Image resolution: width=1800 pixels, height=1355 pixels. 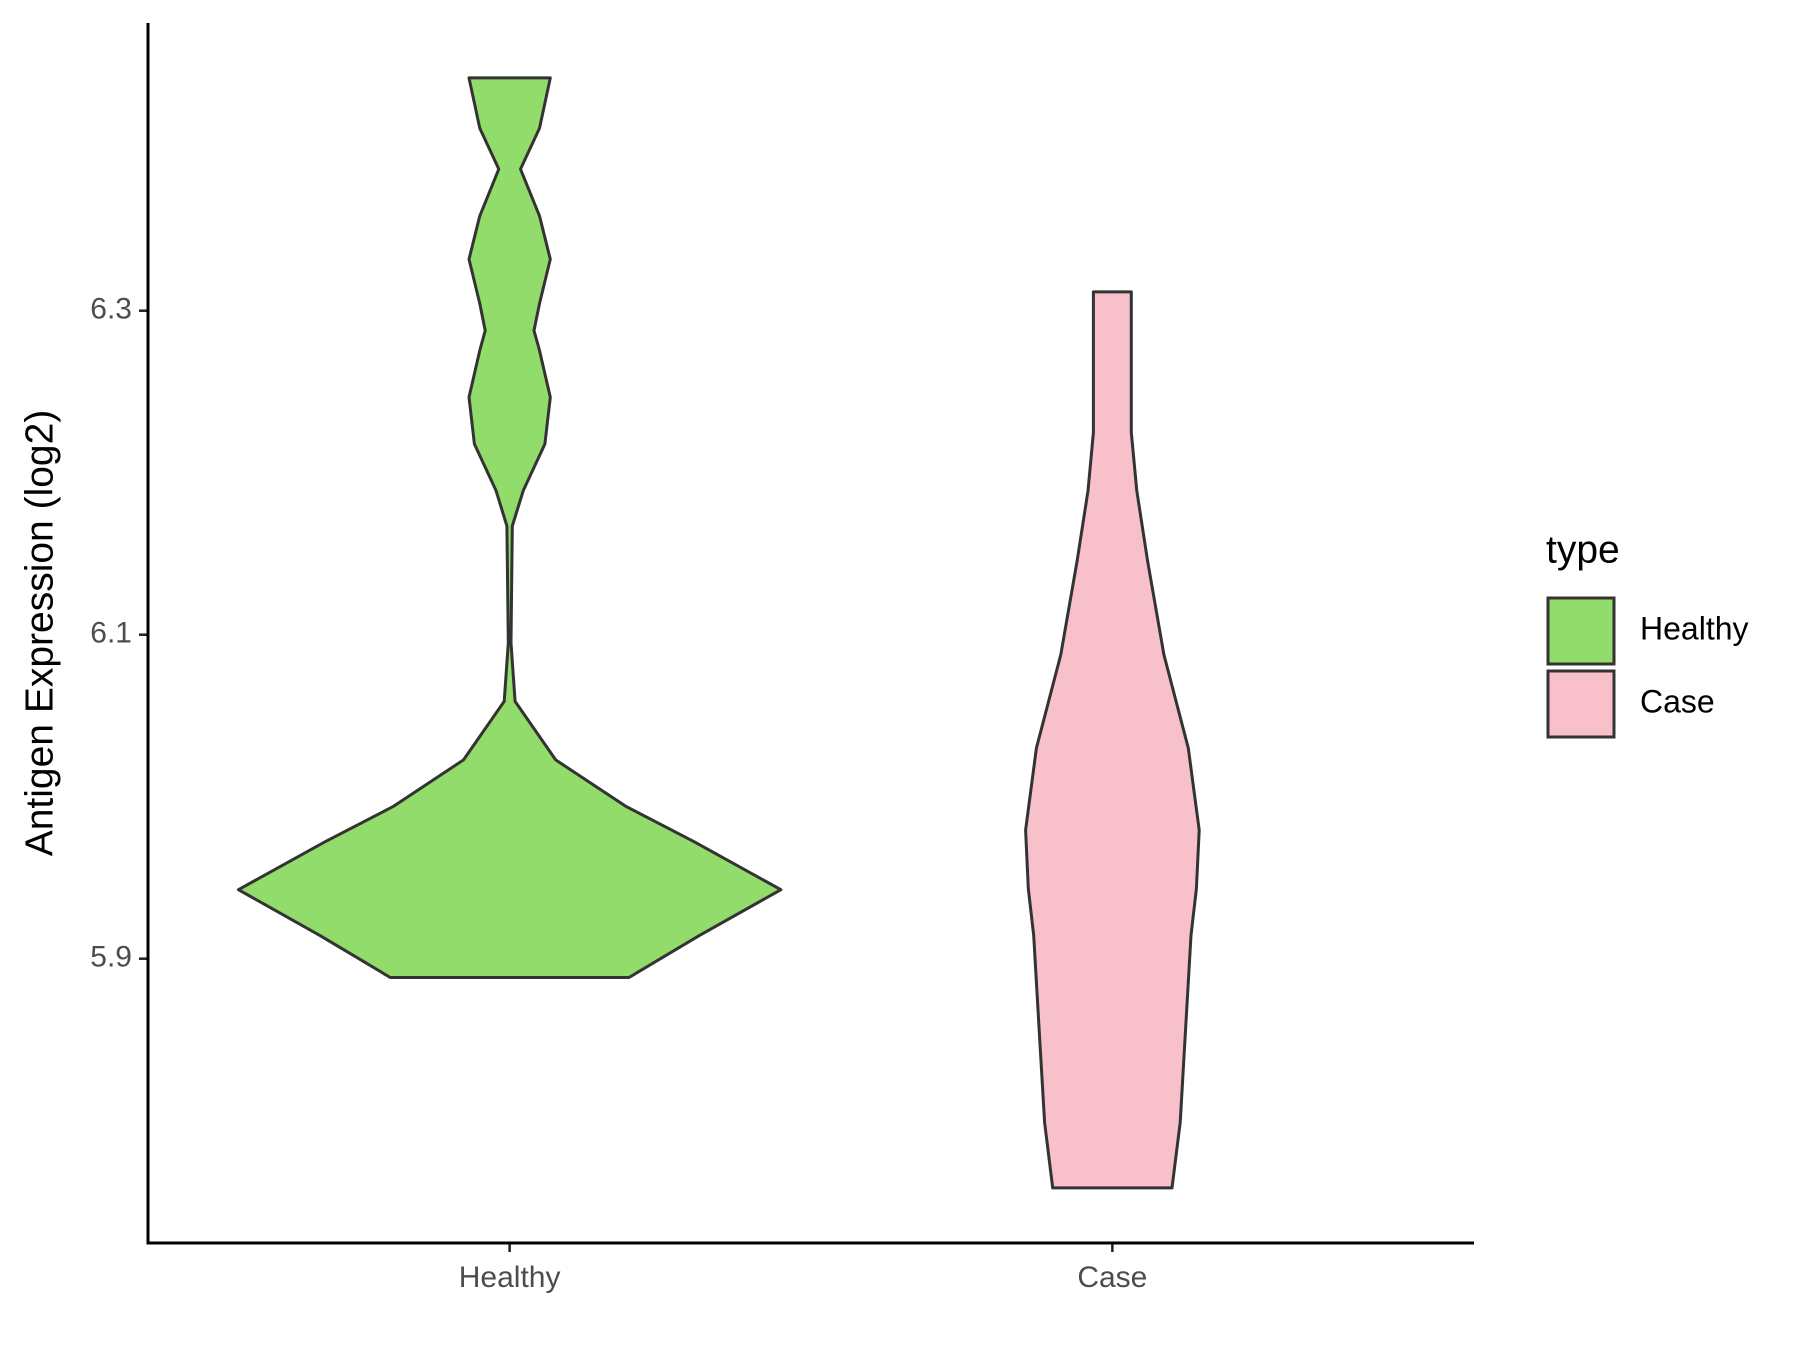 What do you see at coordinates (111, 633) in the screenshot?
I see `y-tick-label: 6.1` at bounding box center [111, 633].